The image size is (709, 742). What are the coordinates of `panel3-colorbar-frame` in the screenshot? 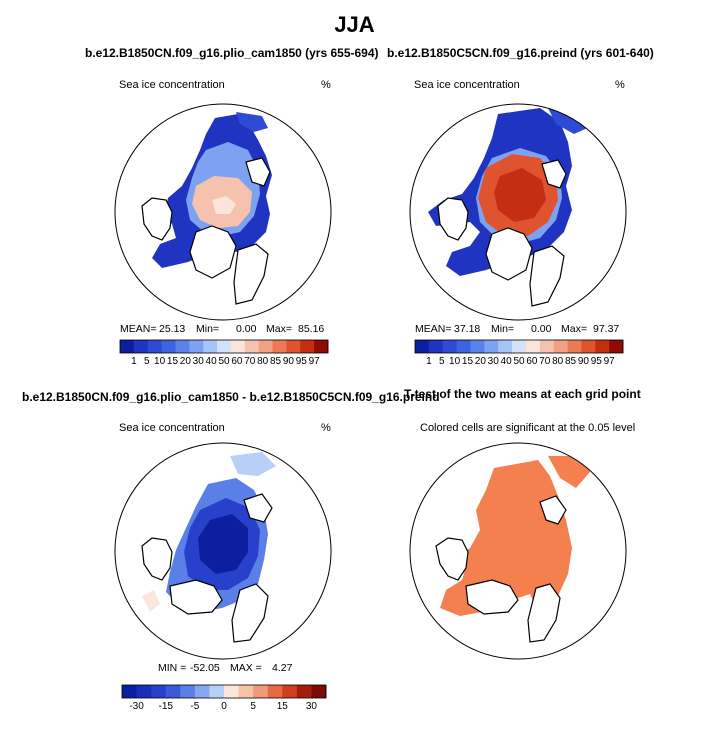 It's located at (224, 691).